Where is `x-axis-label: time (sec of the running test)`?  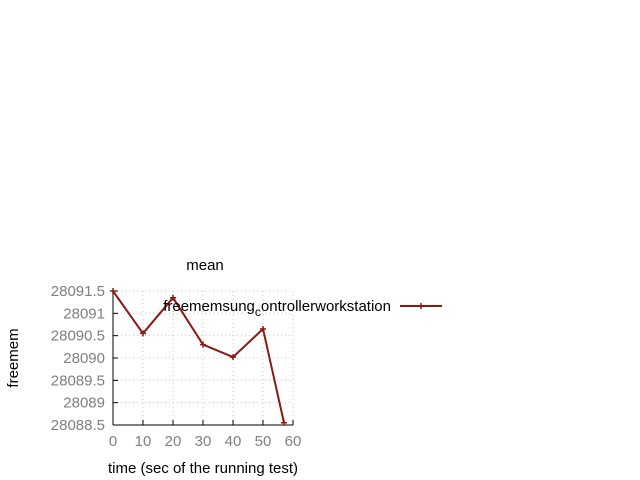 x-axis-label: time (sec of the running test) is located at coordinates (203, 468).